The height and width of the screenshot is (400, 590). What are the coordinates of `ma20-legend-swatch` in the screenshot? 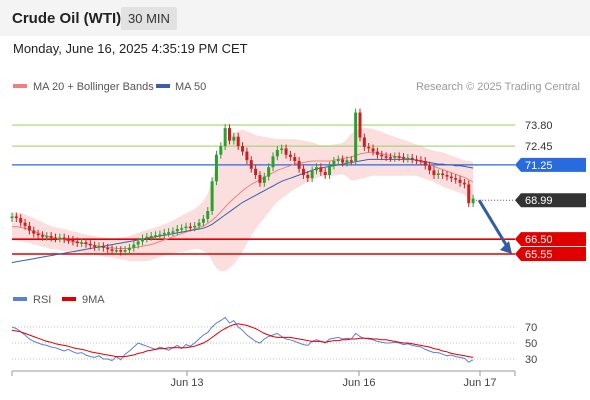 It's located at (20, 86).